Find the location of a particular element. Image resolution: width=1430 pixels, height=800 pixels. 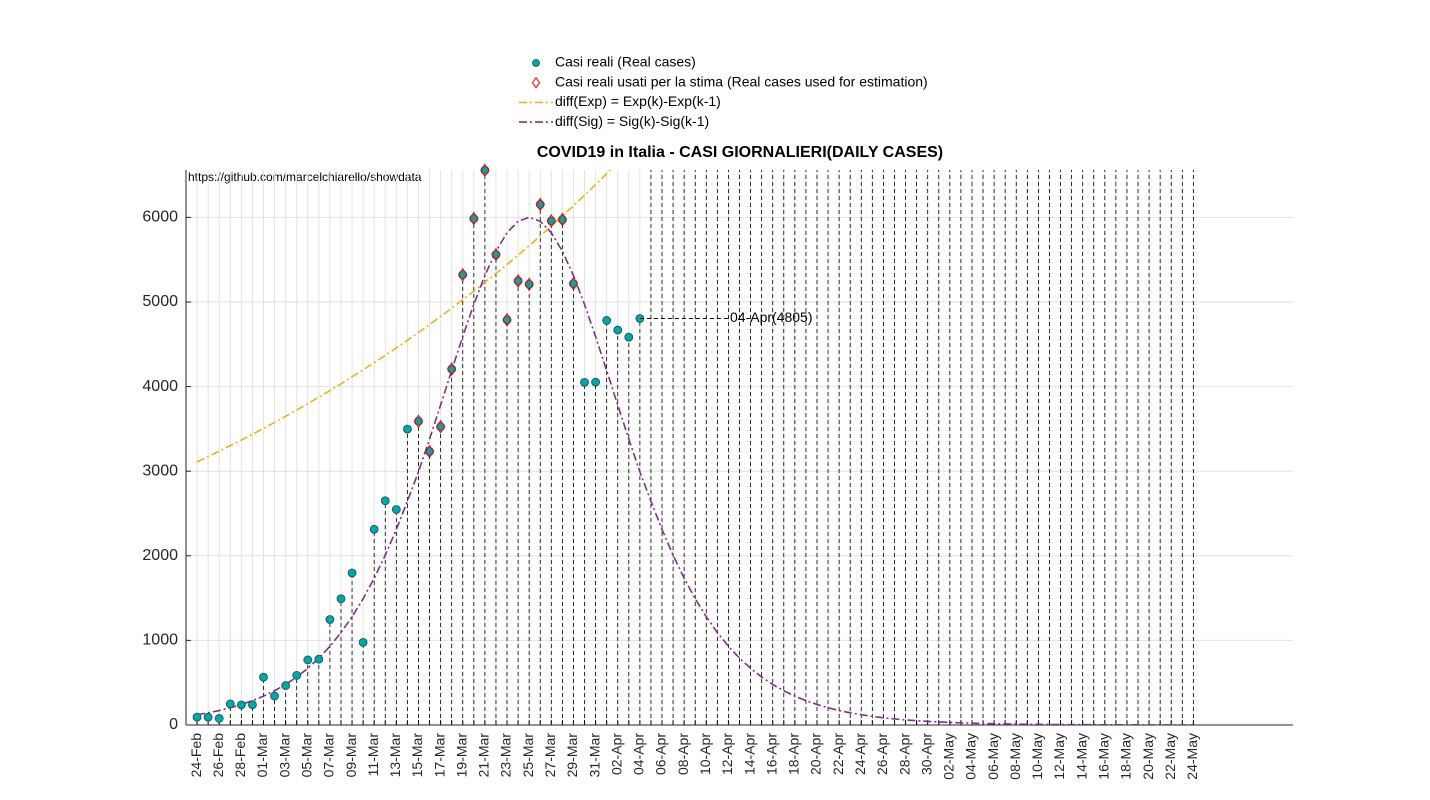

x-tick-label: 04-Apr is located at coordinates (639, 754).